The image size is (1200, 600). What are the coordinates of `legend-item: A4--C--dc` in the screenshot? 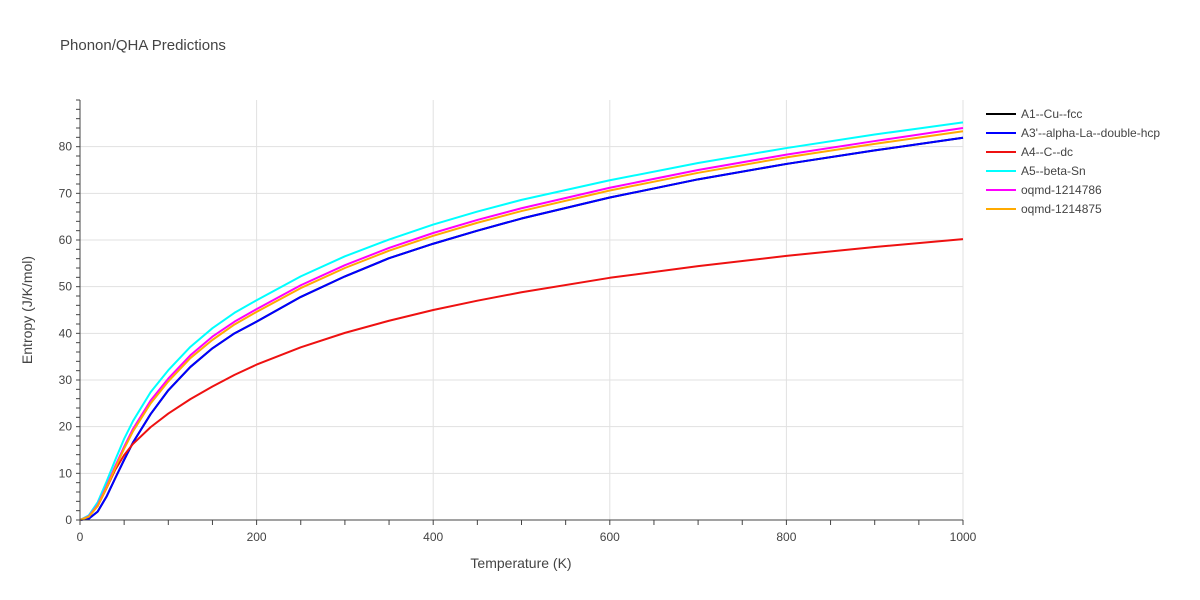 It's located at (1029, 152).